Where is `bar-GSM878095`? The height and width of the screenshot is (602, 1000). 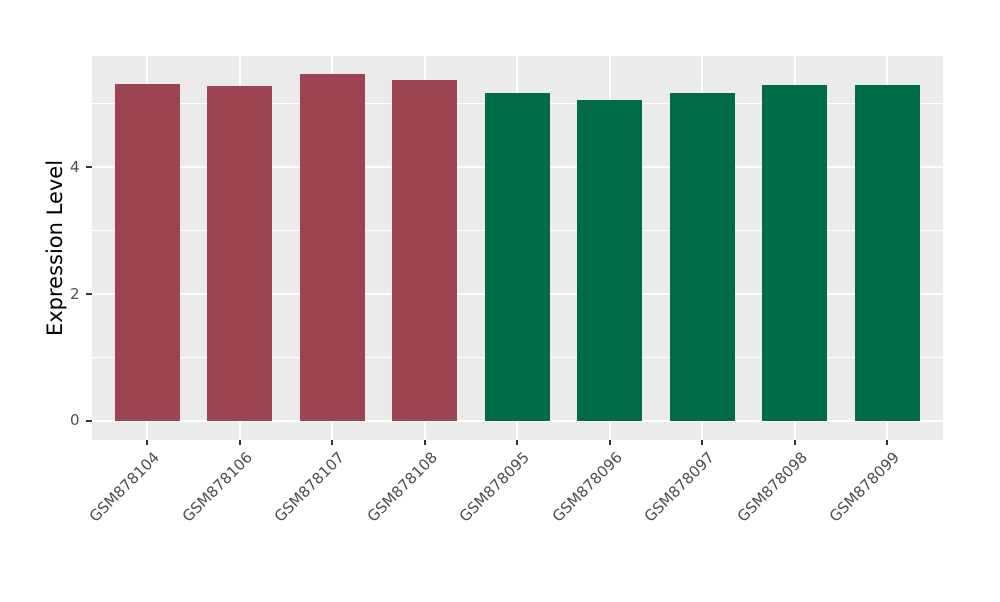
bar-GSM878095 is located at coordinates (517, 257).